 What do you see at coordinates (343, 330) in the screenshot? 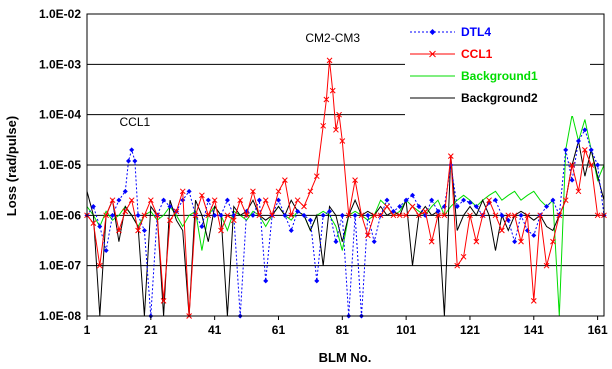
I see `x-tick-label: 81` at bounding box center [343, 330].